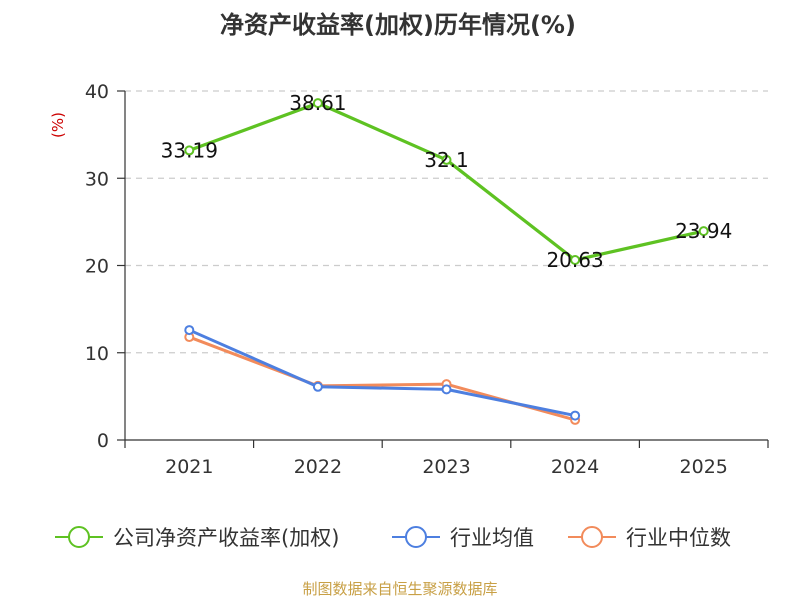 The image size is (800, 600). I want to click on data-label: 23.94, so click(703, 231).